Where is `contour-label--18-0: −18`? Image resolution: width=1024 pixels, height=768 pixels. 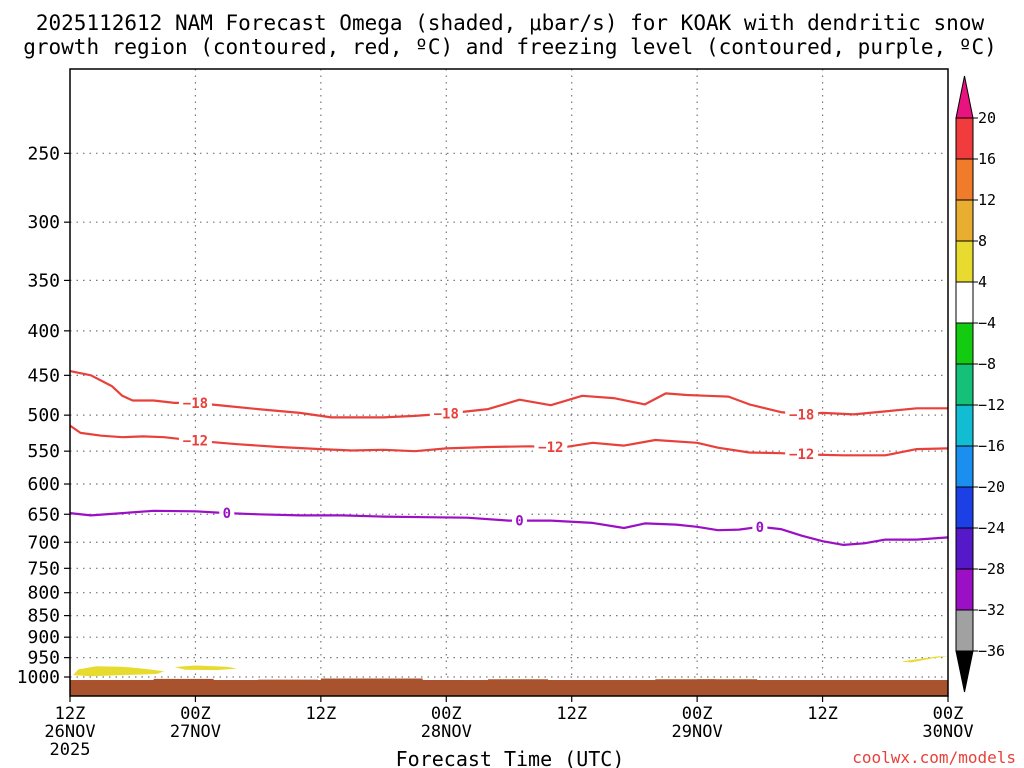
contour-label--18-0: −18 is located at coordinates (195, 404).